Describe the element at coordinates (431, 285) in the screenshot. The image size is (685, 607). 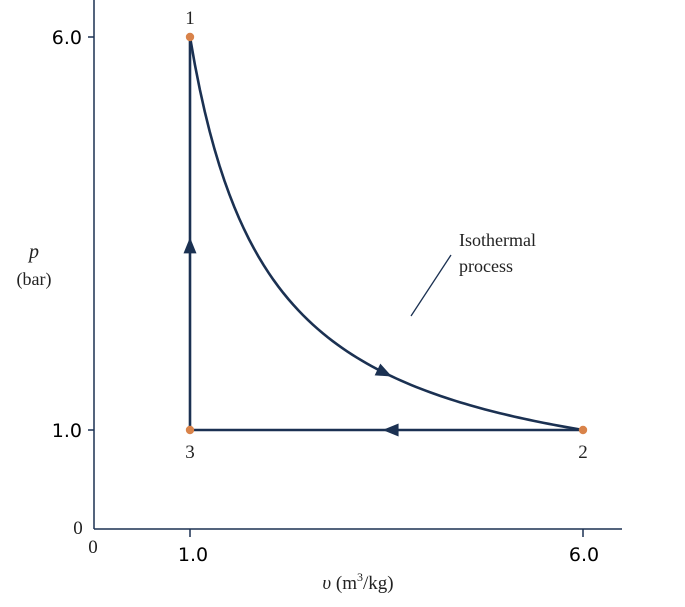
I see `annotation-leader-line` at that location.